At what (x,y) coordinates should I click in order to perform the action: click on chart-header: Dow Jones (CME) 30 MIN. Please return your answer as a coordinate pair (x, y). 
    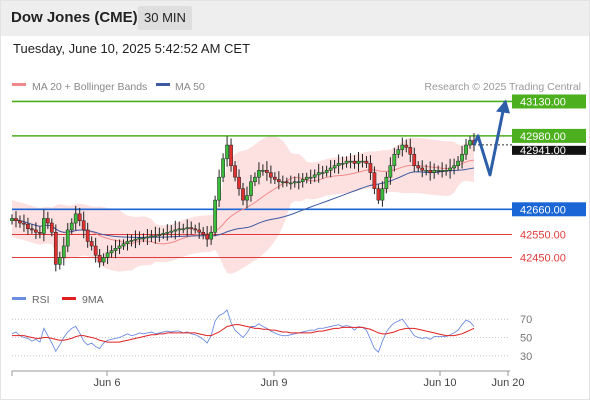
    Looking at the image, I should click on (295, 18).